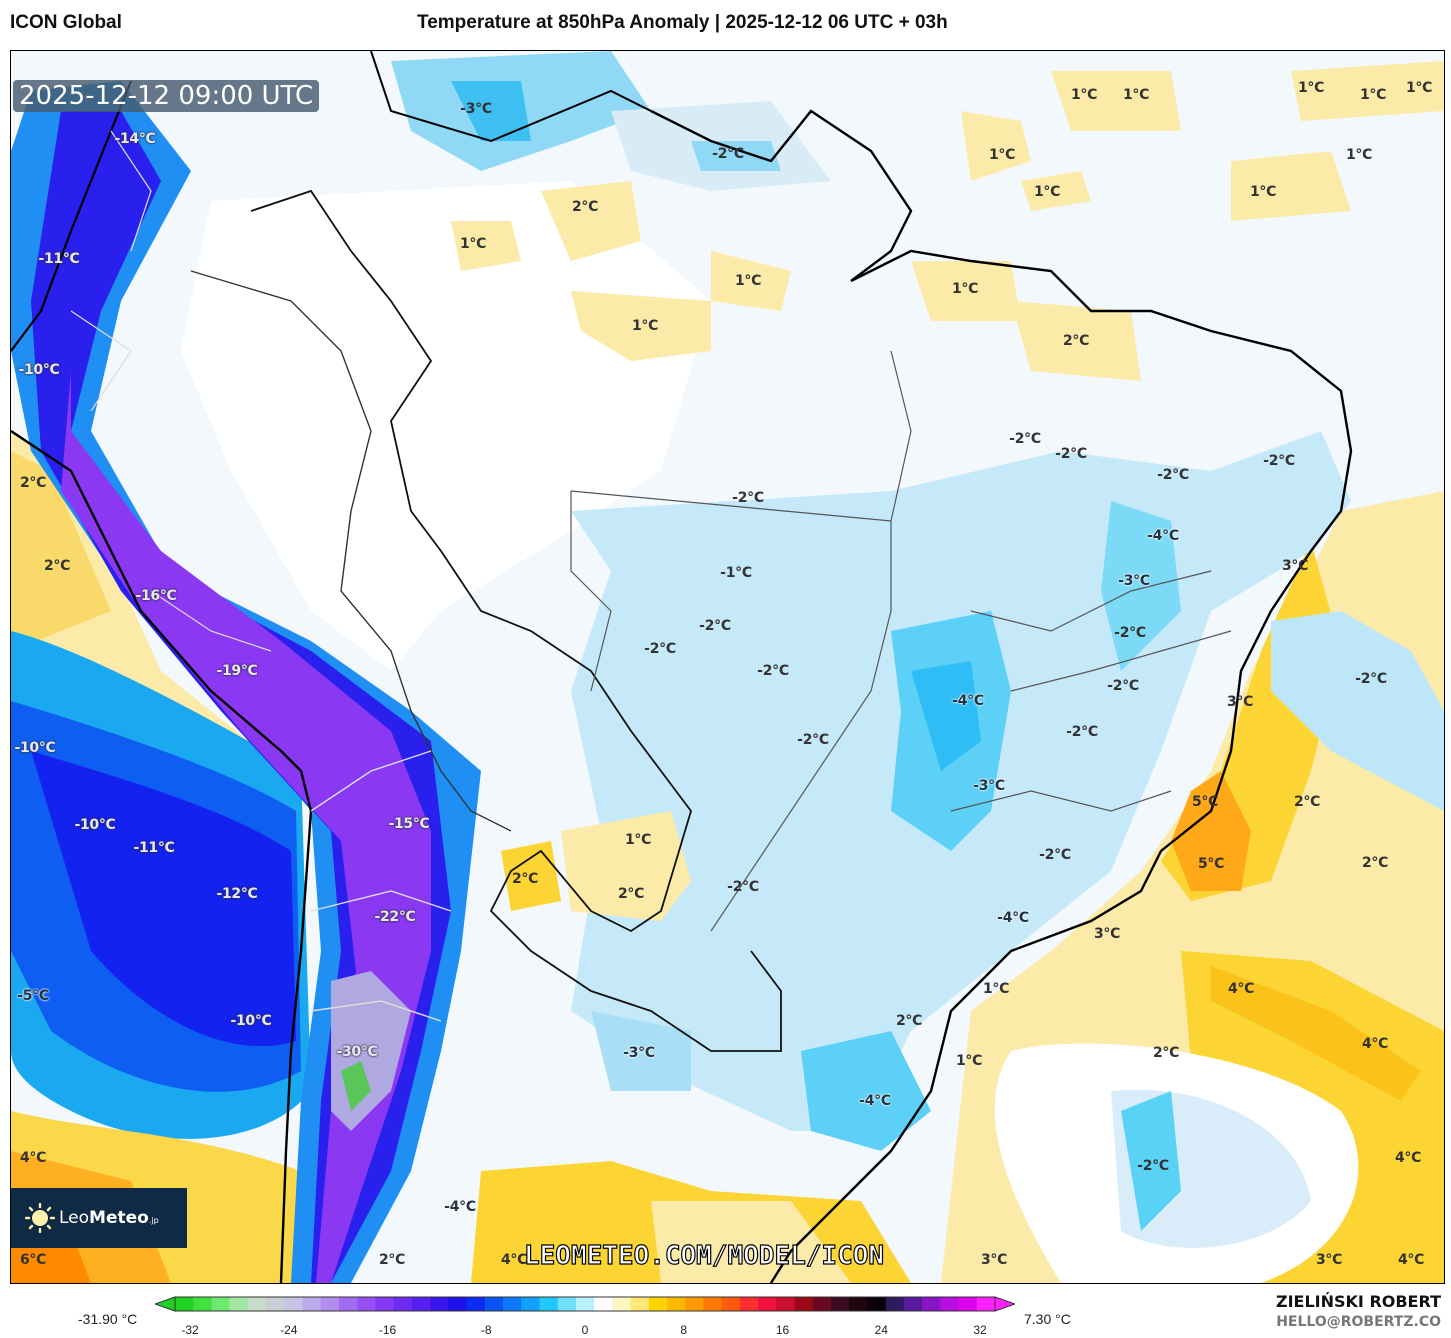 Image resolution: width=1451 pixels, height=1338 pixels. What do you see at coordinates (33, 996) in the screenshot?
I see `contour-label: -5°C` at bounding box center [33, 996].